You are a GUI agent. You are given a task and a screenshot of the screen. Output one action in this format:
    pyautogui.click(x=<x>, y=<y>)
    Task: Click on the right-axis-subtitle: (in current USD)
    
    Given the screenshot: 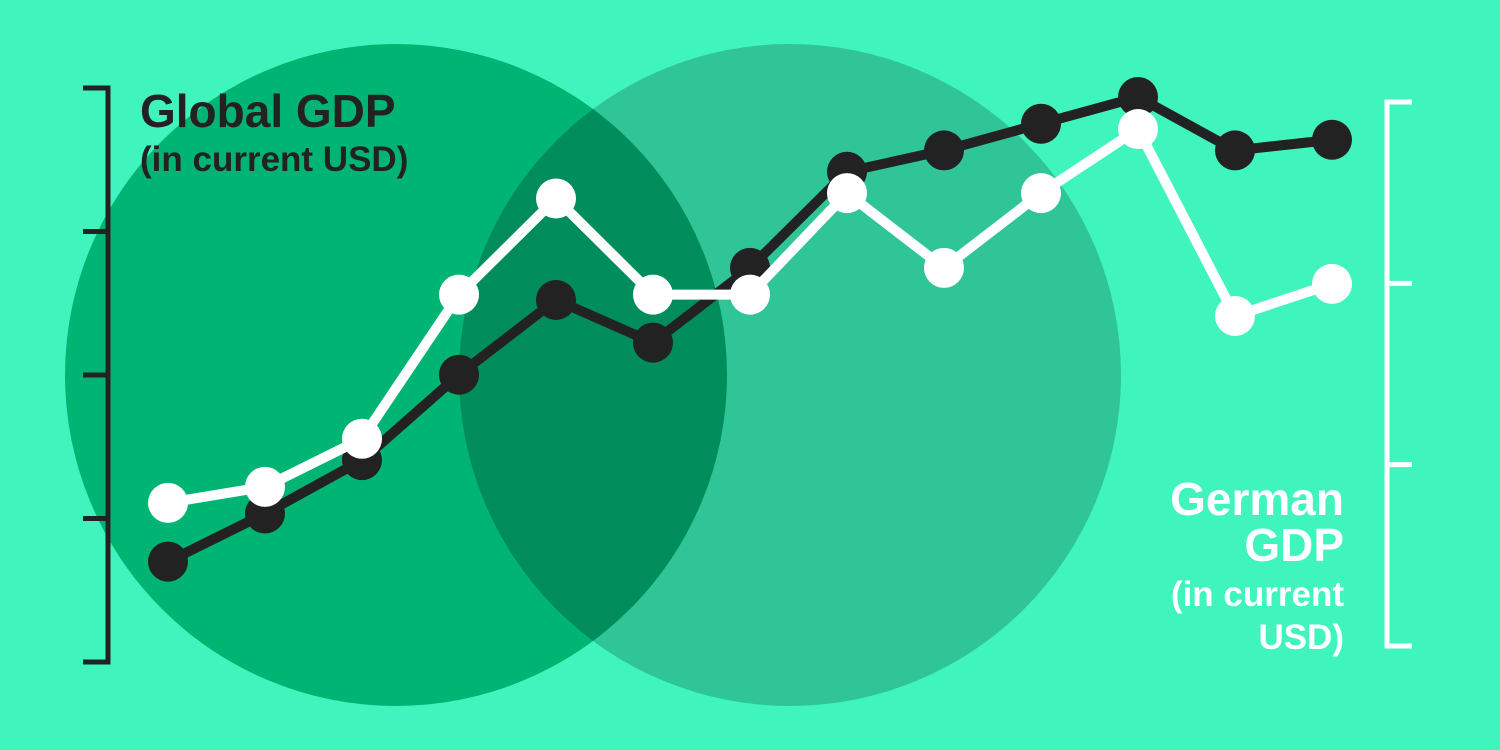 What is the action you would take?
    pyautogui.click(x=1257, y=616)
    